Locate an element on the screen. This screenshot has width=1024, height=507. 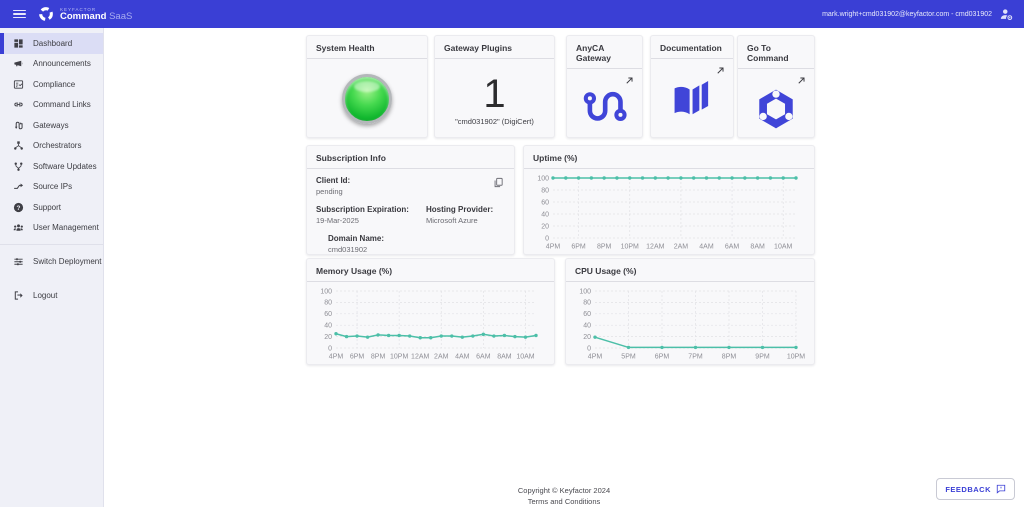
hosting-value: Microsoft Azure is located at coordinates (452, 220).